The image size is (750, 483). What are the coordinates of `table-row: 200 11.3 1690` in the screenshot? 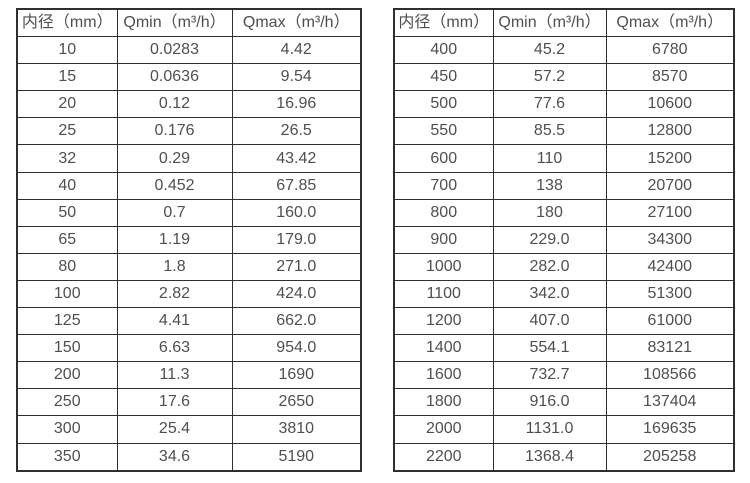 It's located at (189, 375).